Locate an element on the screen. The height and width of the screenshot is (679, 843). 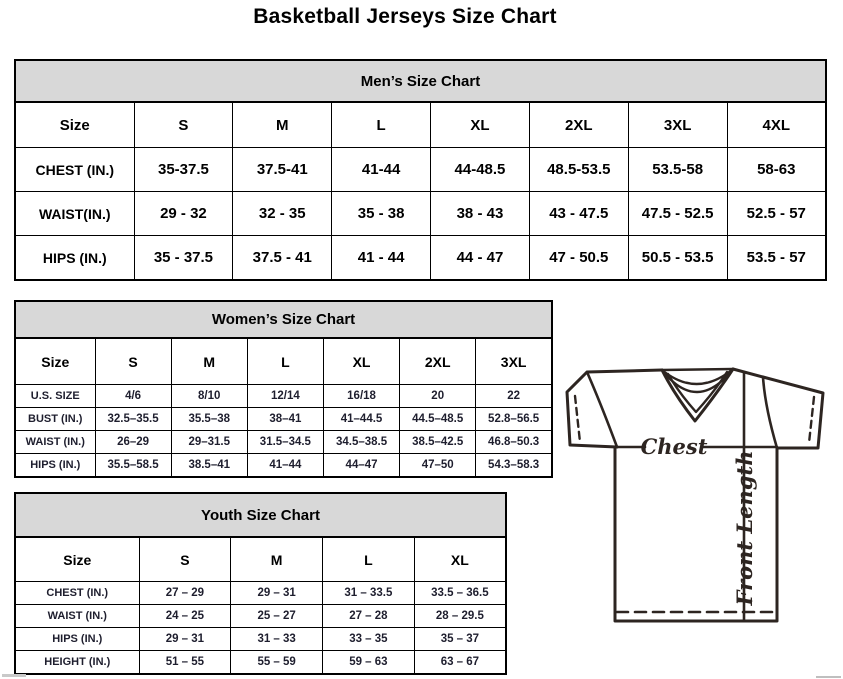
table-cell: 54.3–58.3 is located at coordinates (514, 465).